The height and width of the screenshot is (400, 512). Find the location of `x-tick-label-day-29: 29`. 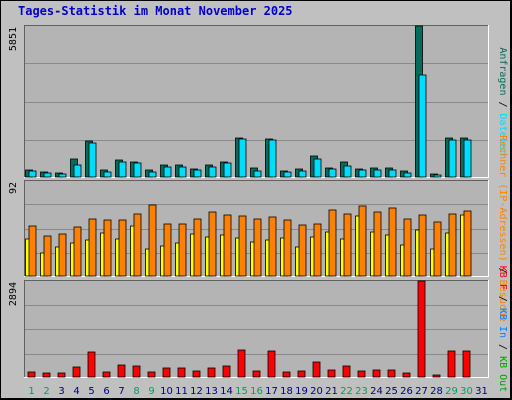

x-tick-label-day-29: 29 is located at coordinates (451, 391).